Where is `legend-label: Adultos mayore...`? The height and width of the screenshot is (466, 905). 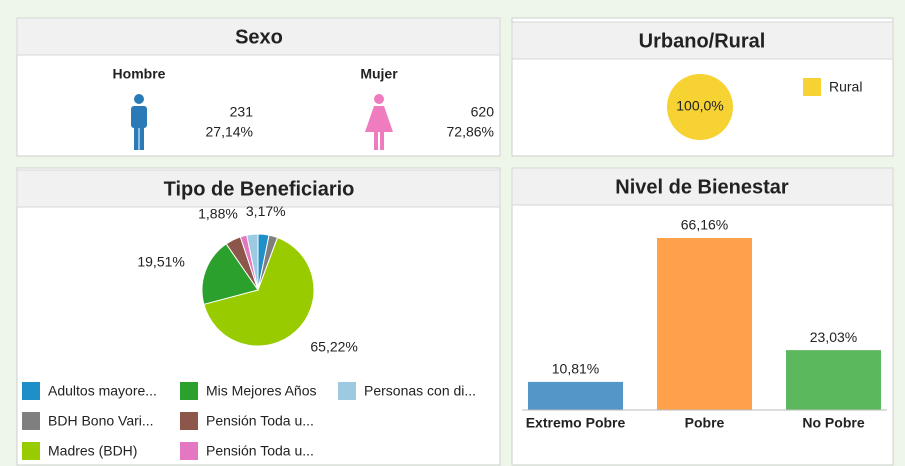 legend-label: Adultos mayore... is located at coordinates (102, 391).